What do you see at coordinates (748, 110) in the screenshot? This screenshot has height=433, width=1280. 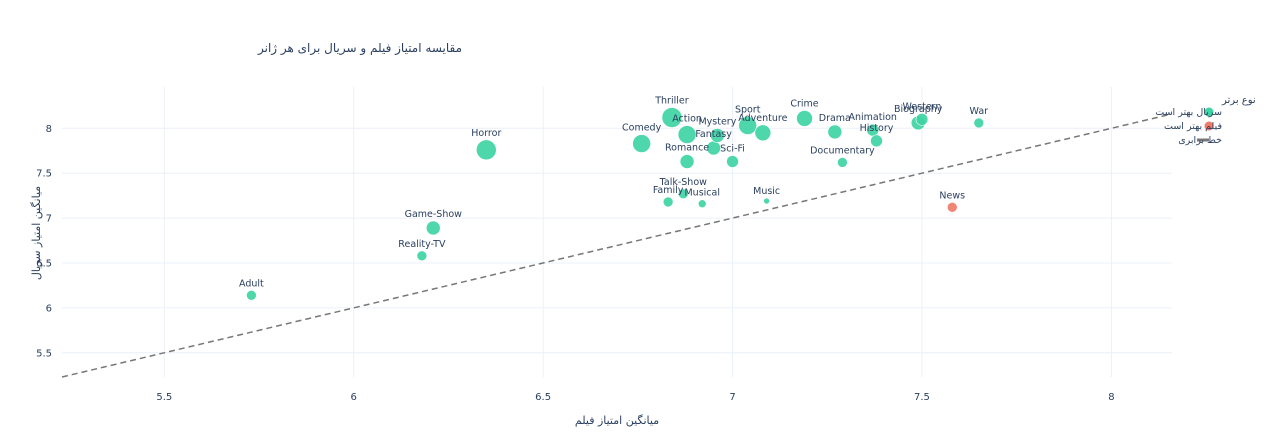 I see `point-label: Sport` at bounding box center [748, 110].